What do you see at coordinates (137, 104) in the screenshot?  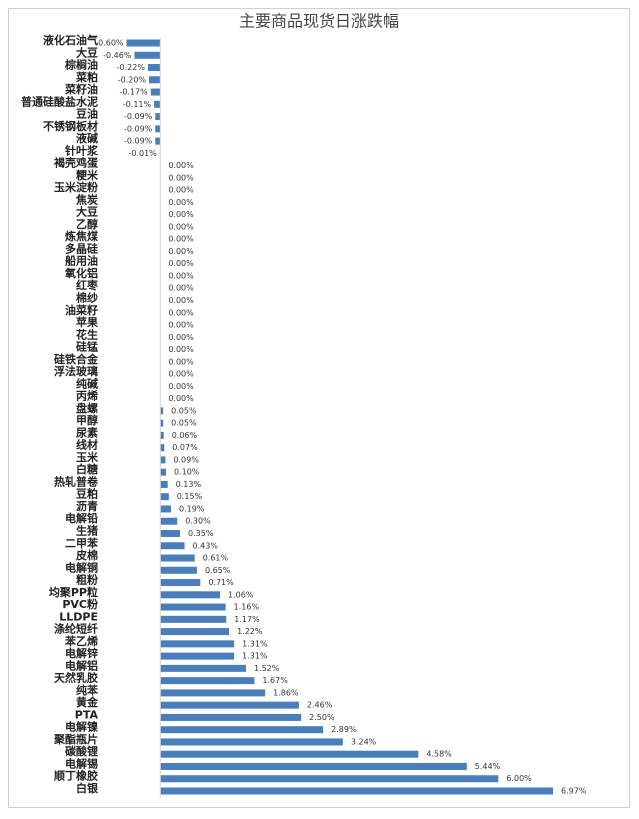 I see `data-label: -0.11%` at bounding box center [137, 104].